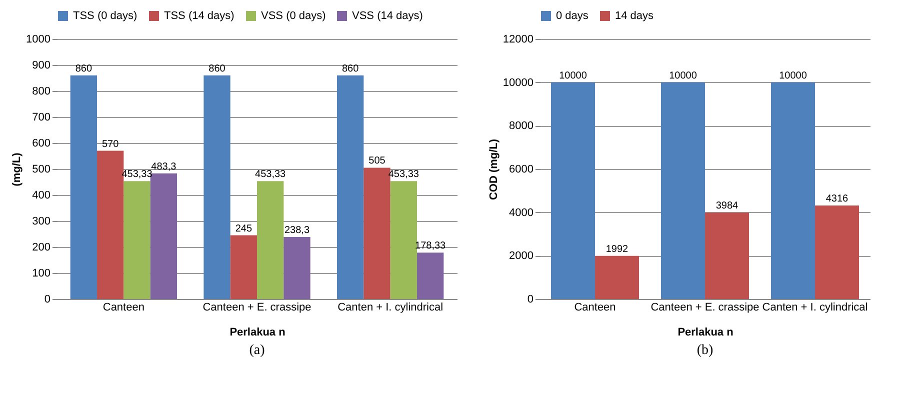 This screenshot has width=923, height=400. What do you see at coordinates (164, 166) in the screenshot?
I see `data-label: 483,3` at bounding box center [164, 166].